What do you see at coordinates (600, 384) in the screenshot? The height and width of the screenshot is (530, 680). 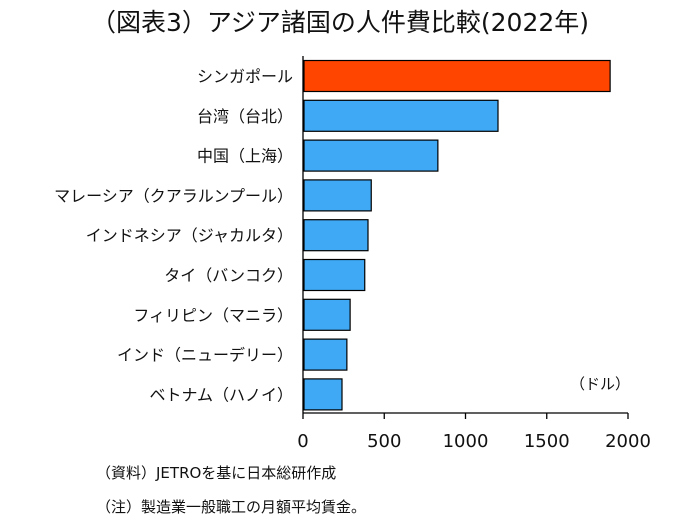 I see `unit-label: （ドル）` at bounding box center [600, 384].